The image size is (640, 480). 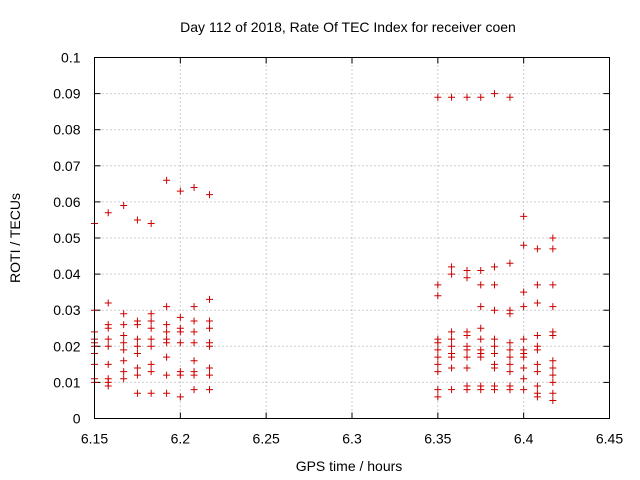 What do you see at coordinates (266, 439) in the screenshot?
I see `x-tick-label: 6.25` at bounding box center [266, 439].